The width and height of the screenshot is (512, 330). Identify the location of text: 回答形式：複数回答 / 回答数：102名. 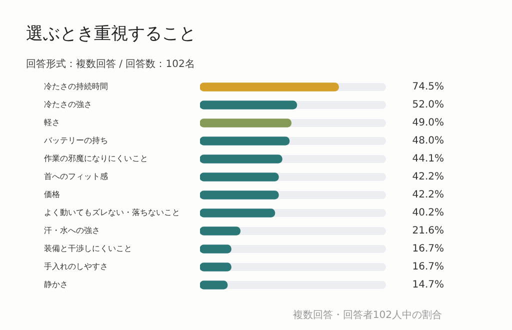
(110, 64).